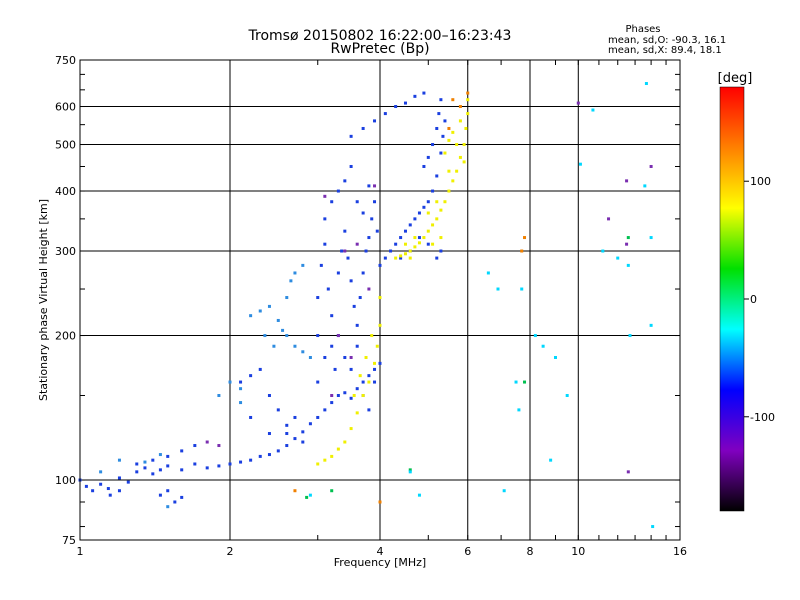 The width and height of the screenshot is (800, 600). Describe the element at coordinates (65, 107) in the screenshot. I see `y-tick-label: 600` at that location.